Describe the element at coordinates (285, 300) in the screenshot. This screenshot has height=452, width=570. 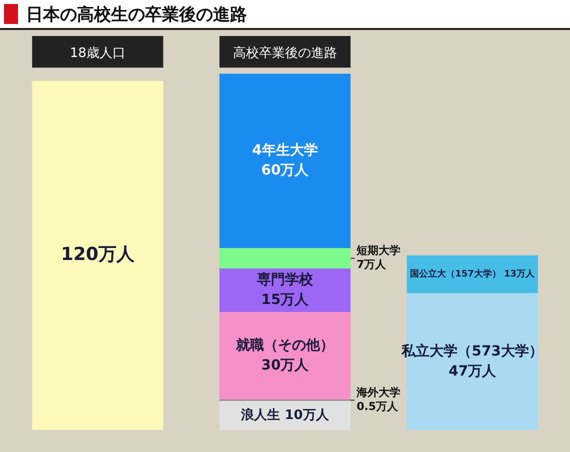
I see `data-label: 15万人` at that location.